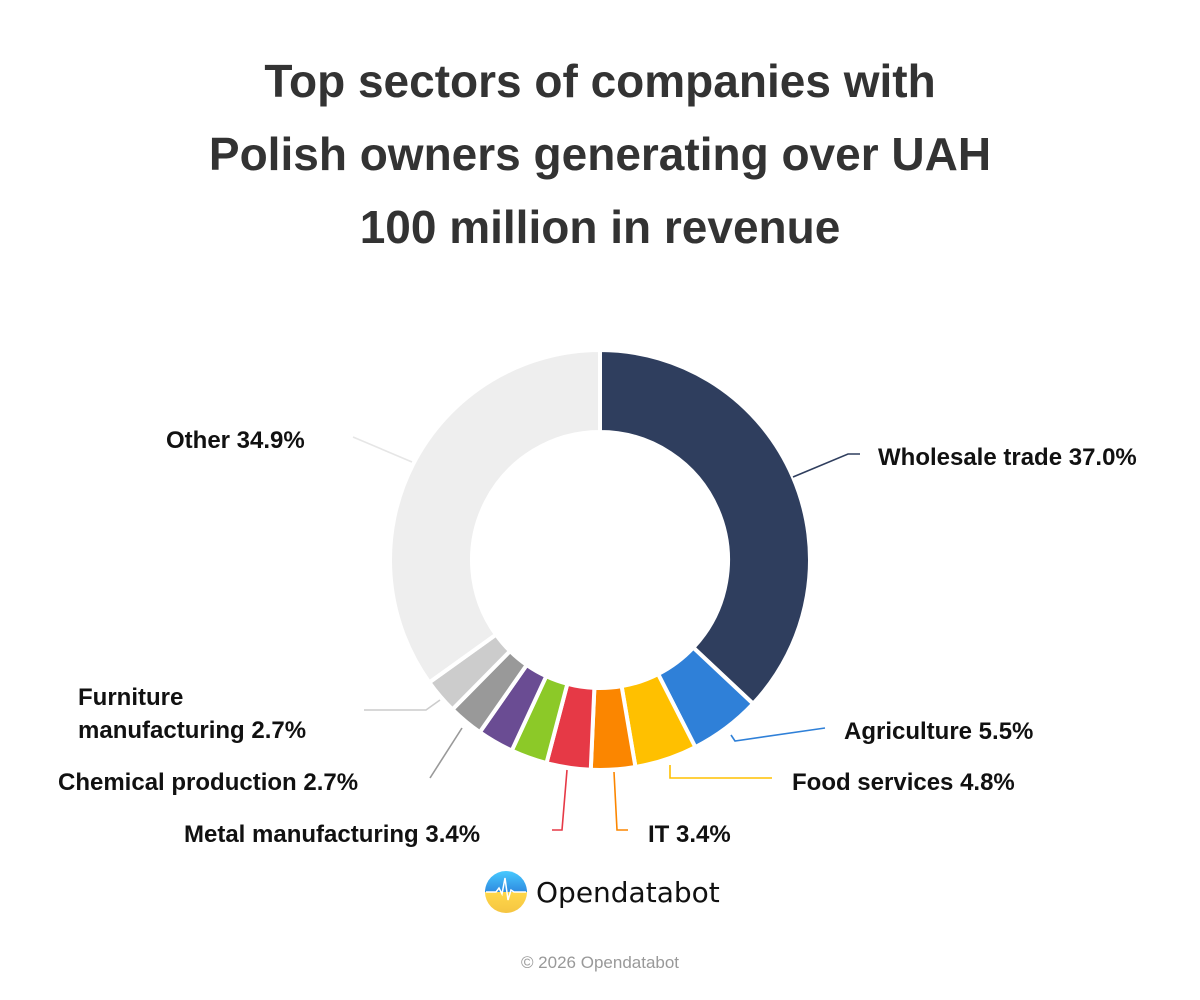 Image resolution: width=1200 pixels, height=1000 pixels. What do you see at coordinates (600, 81) in the screenshot?
I see `title-line: Top sectors of companies with` at bounding box center [600, 81].